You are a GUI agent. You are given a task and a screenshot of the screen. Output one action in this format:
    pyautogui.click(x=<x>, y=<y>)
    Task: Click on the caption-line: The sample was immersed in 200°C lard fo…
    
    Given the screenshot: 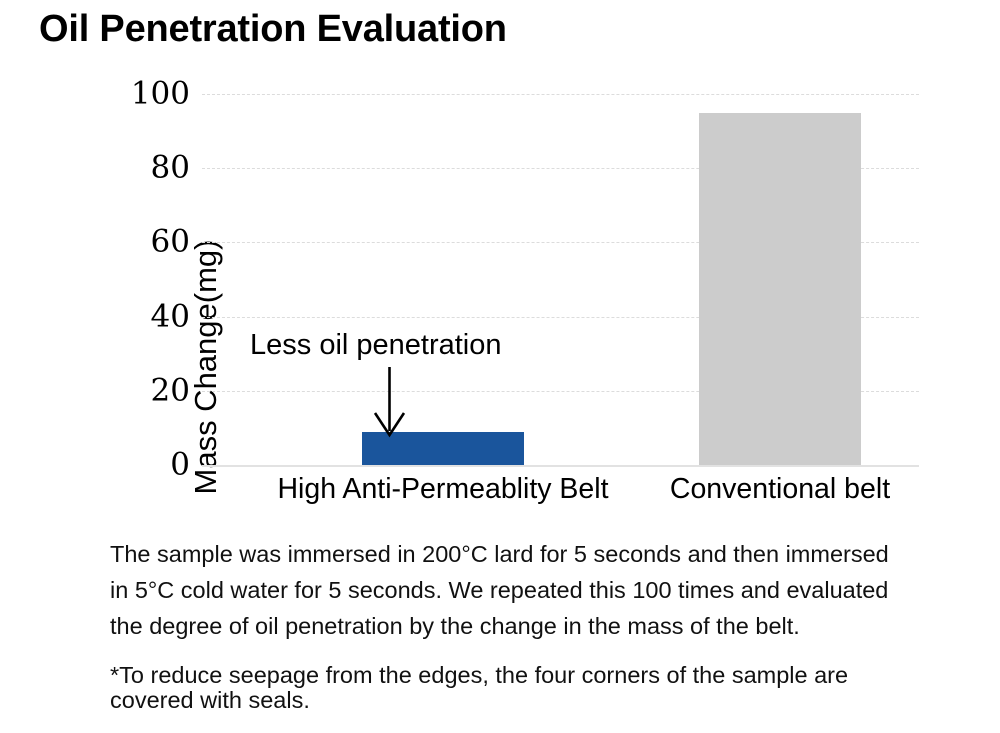 What is the action you would take?
    pyautogui.click(x=499, y=554)
    